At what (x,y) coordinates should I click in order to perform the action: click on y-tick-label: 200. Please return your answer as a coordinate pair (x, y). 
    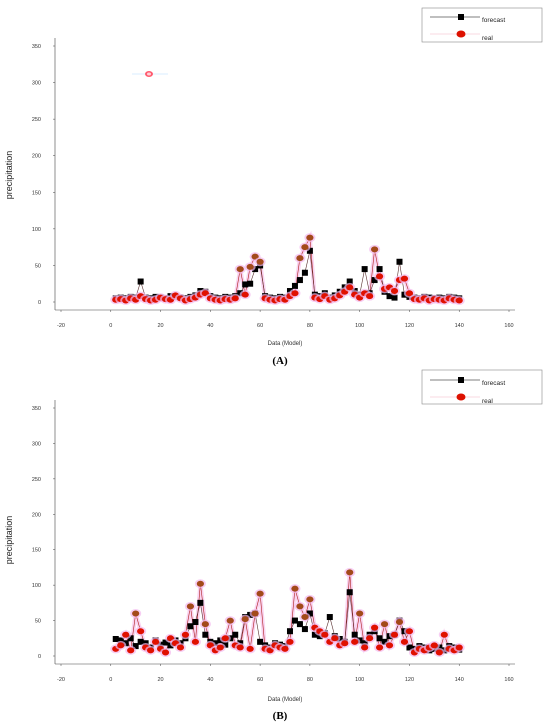
    Looking at the image, I should click on (36, 515).